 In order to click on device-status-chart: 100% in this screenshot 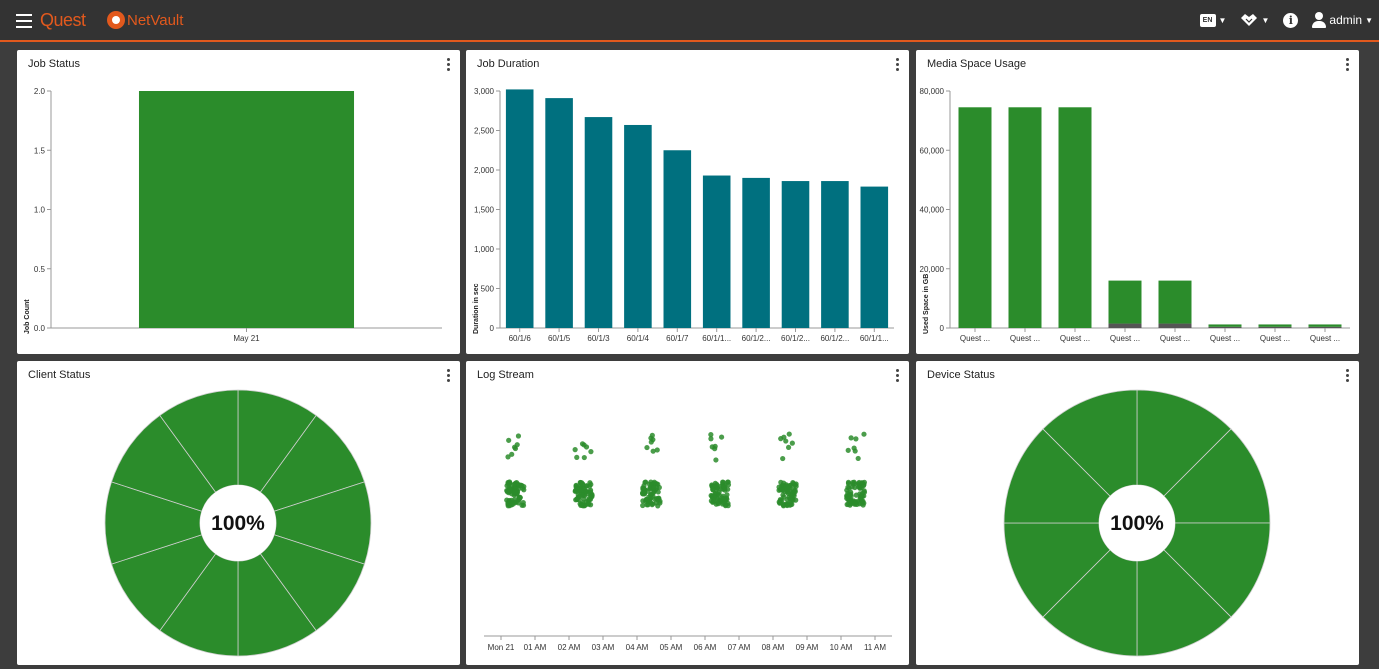, I will do `click(1137, 523)`.